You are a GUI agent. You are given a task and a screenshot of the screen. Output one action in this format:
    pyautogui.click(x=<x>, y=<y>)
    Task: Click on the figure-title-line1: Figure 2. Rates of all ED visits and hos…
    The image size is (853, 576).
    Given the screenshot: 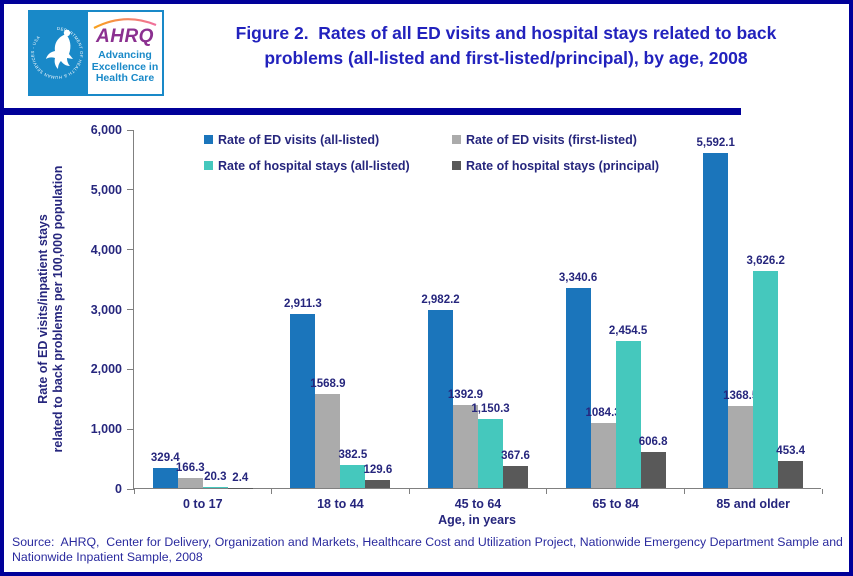 What is the action you would take?
    pyautogui.click(x=506, y=33)
    